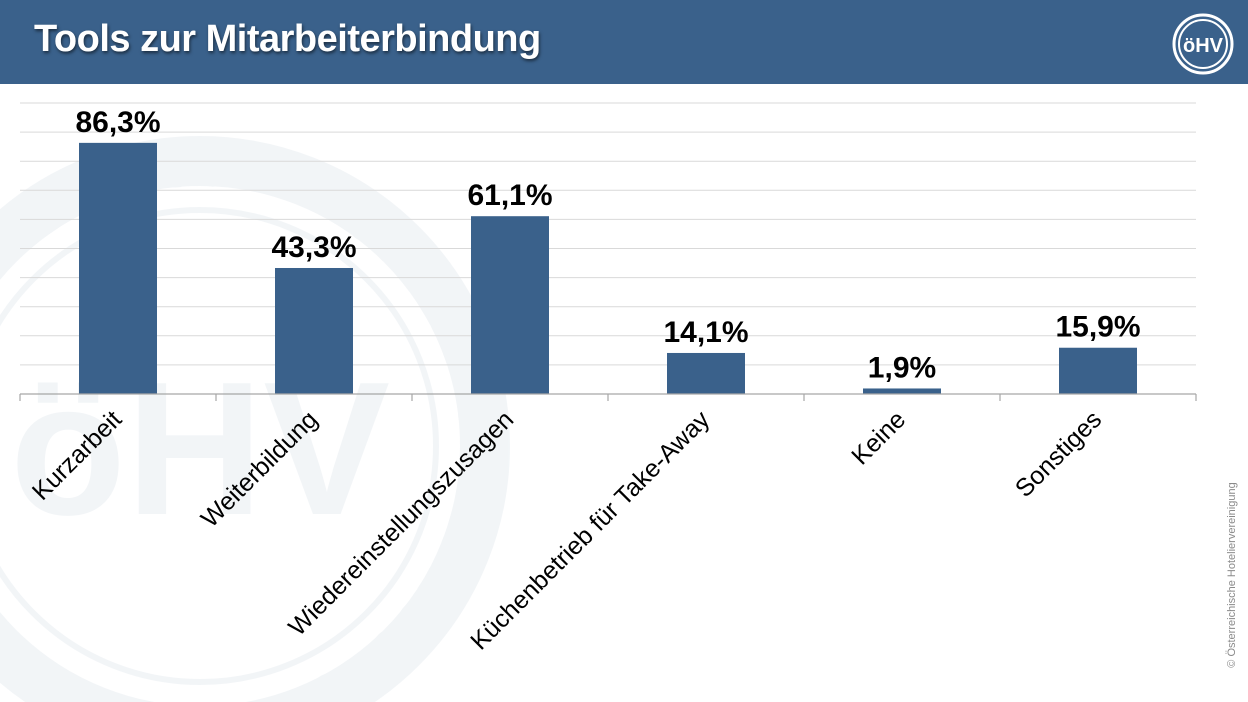 The width and height of the screenshot is (1248, 702). I want to click on category-label-5: Sonstiges, so click(1058, 453).